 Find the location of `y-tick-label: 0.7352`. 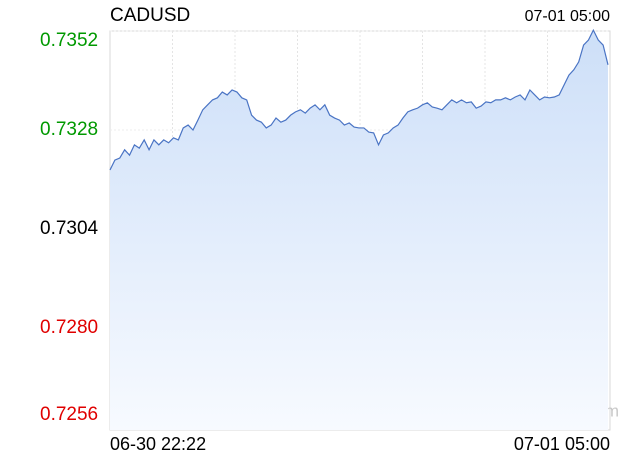

y-tick-label: 0.7352 is located at coordinates (69, 40).